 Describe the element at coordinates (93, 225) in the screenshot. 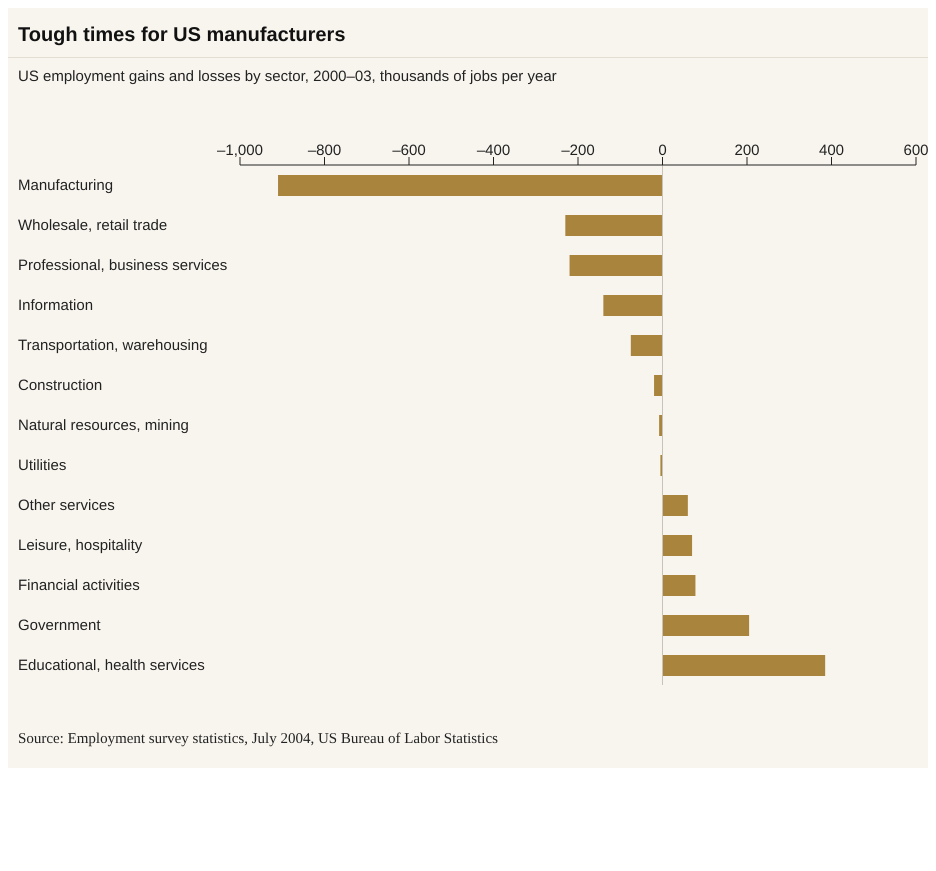

I see `y-tick-label: Wholesale, retail trade` at that location.